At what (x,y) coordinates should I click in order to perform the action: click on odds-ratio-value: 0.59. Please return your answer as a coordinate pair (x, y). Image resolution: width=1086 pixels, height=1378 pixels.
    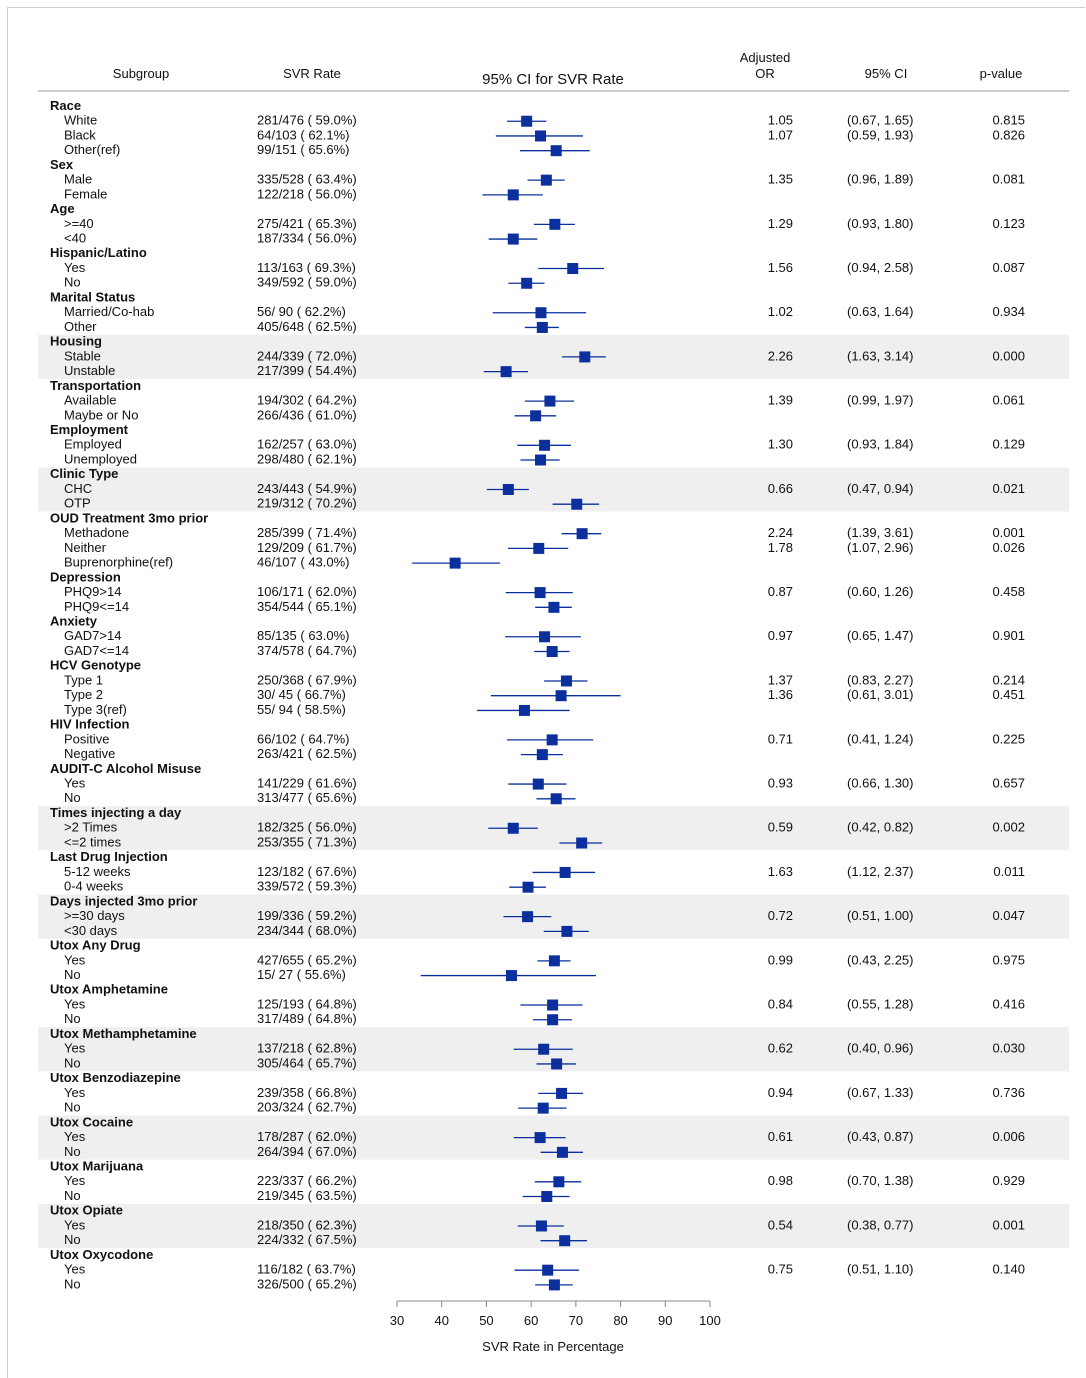
    Looking at the image, I should click on (780, 827).